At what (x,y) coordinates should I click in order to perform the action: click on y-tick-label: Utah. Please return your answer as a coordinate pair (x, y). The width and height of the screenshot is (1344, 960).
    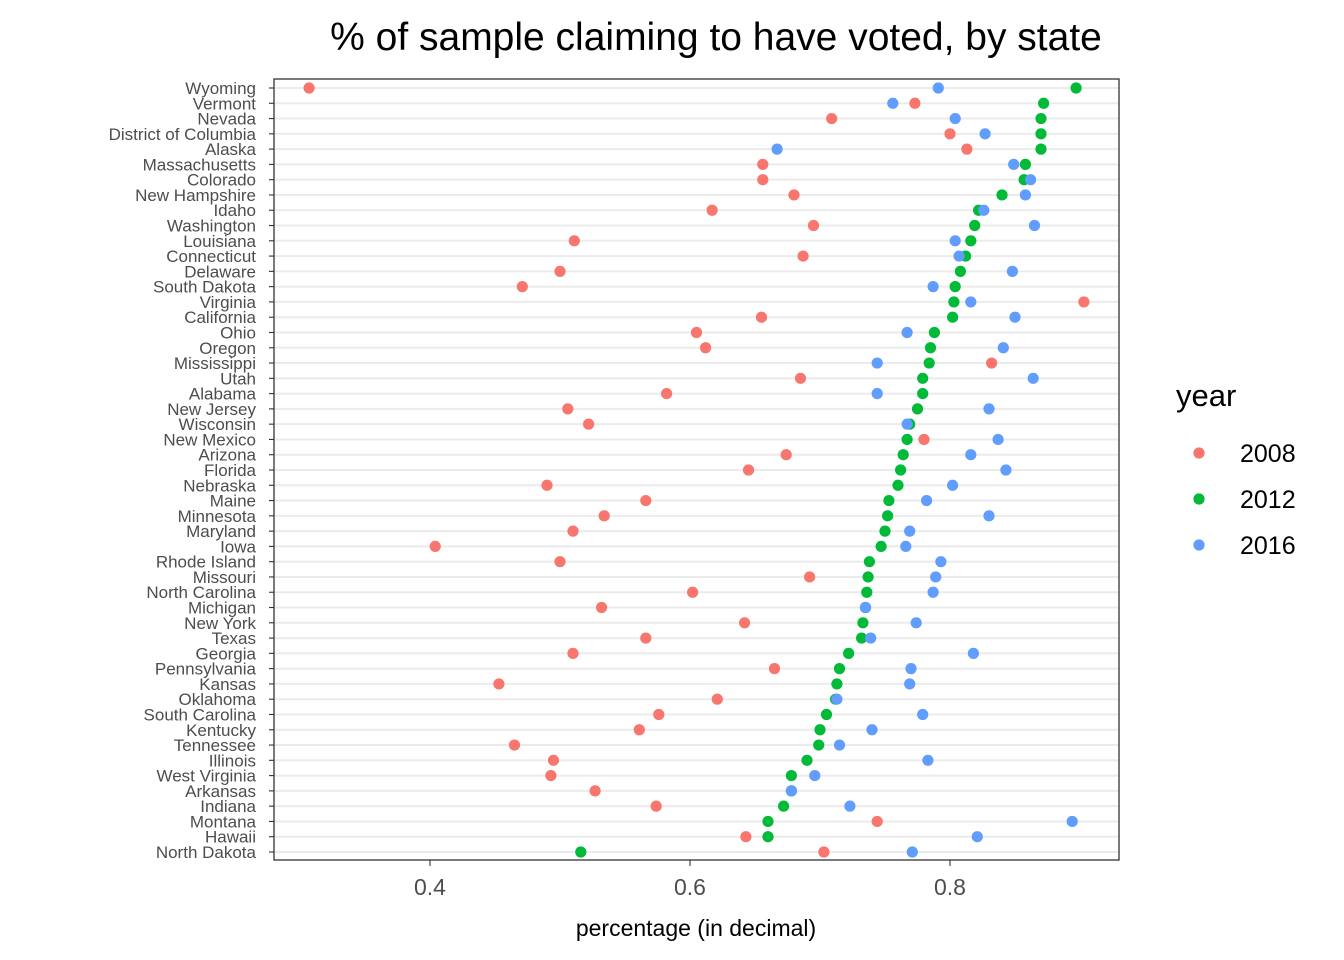
    Looking at the image, I should click on (238, 378).